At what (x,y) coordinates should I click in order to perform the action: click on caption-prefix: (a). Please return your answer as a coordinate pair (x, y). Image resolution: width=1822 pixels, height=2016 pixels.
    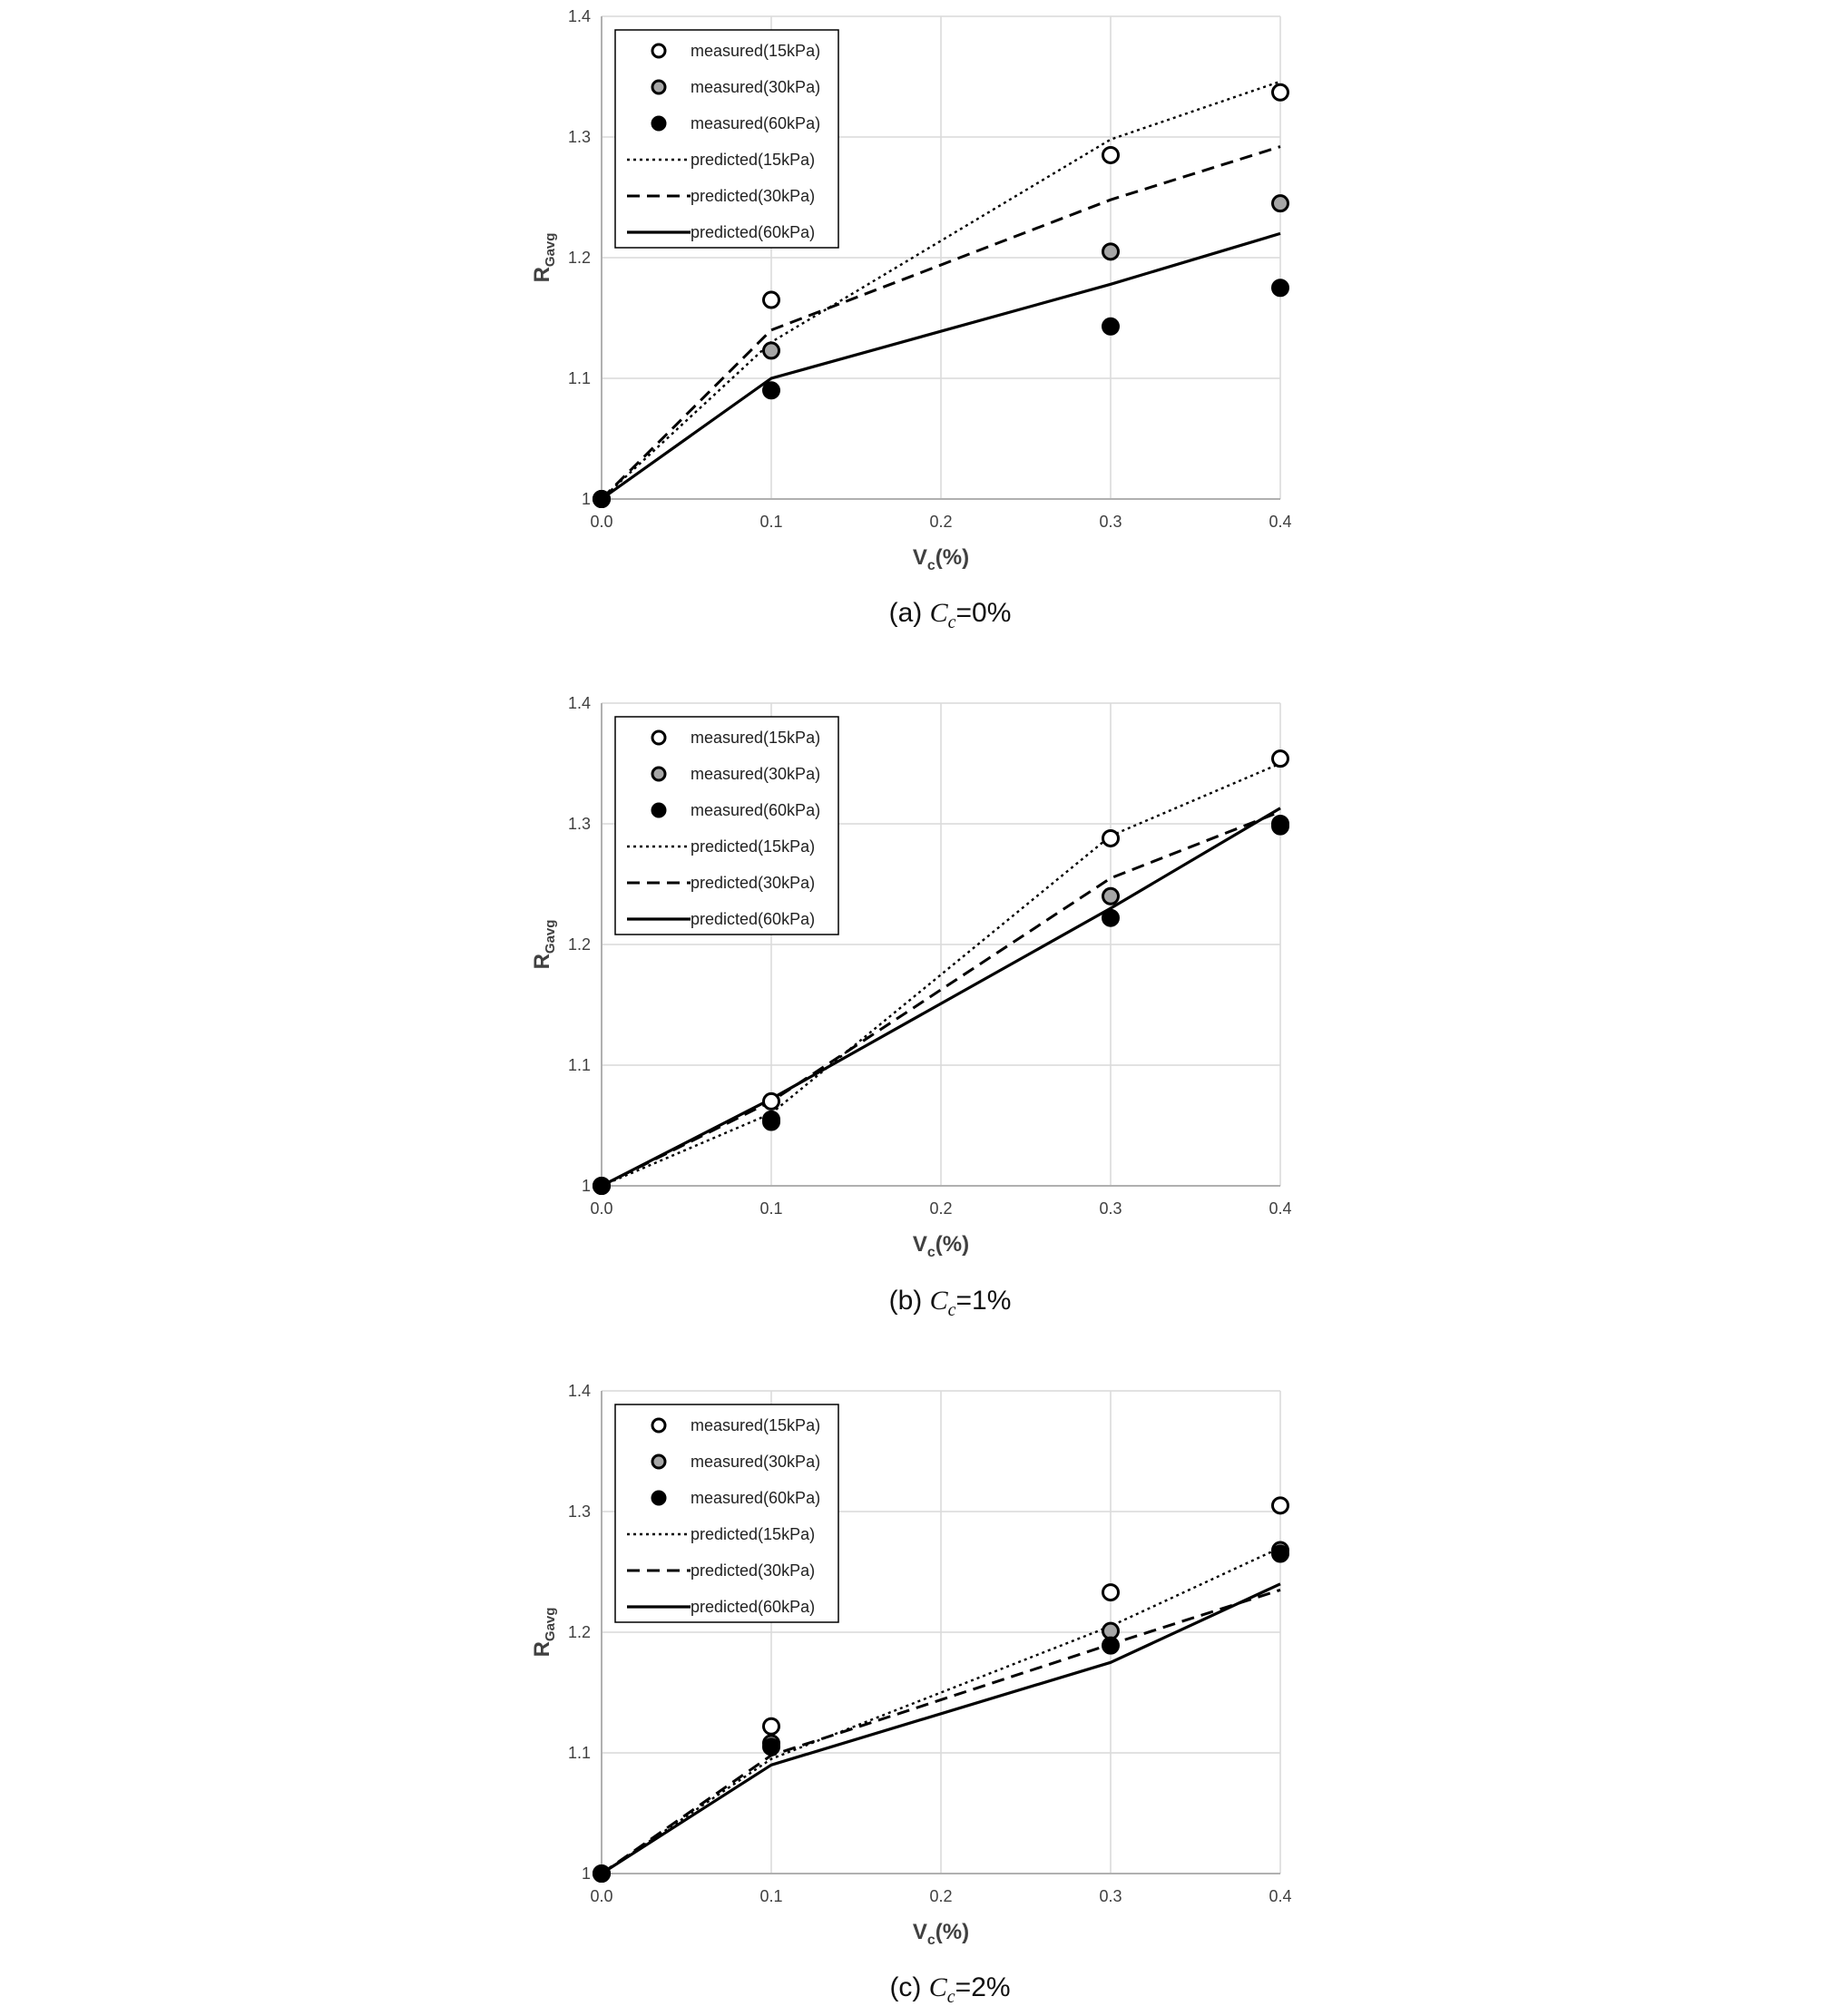
    Looking at the image, I should click on (909, 613).